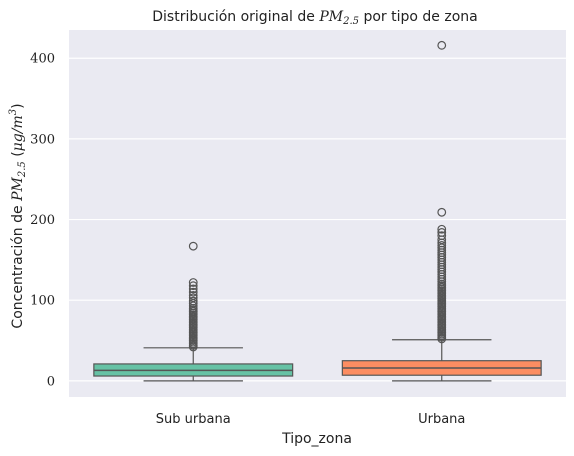 The height and width of the screenshot is (456, 574). Describe the element at coordinates (18, 105) in the screenshot. I see `y-label-paren-close: )` at that location.